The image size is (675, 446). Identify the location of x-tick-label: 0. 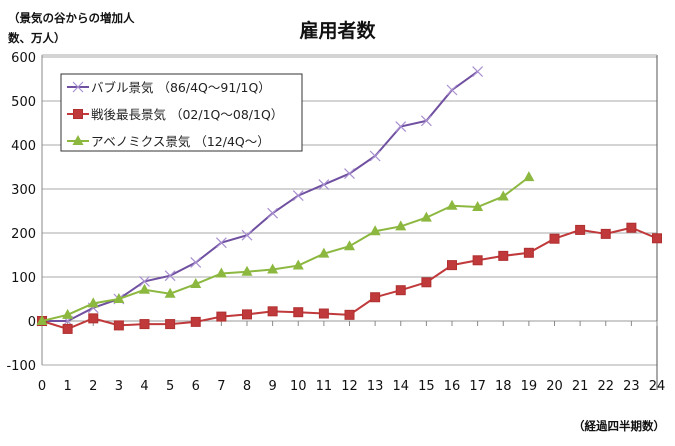
(42, 386).